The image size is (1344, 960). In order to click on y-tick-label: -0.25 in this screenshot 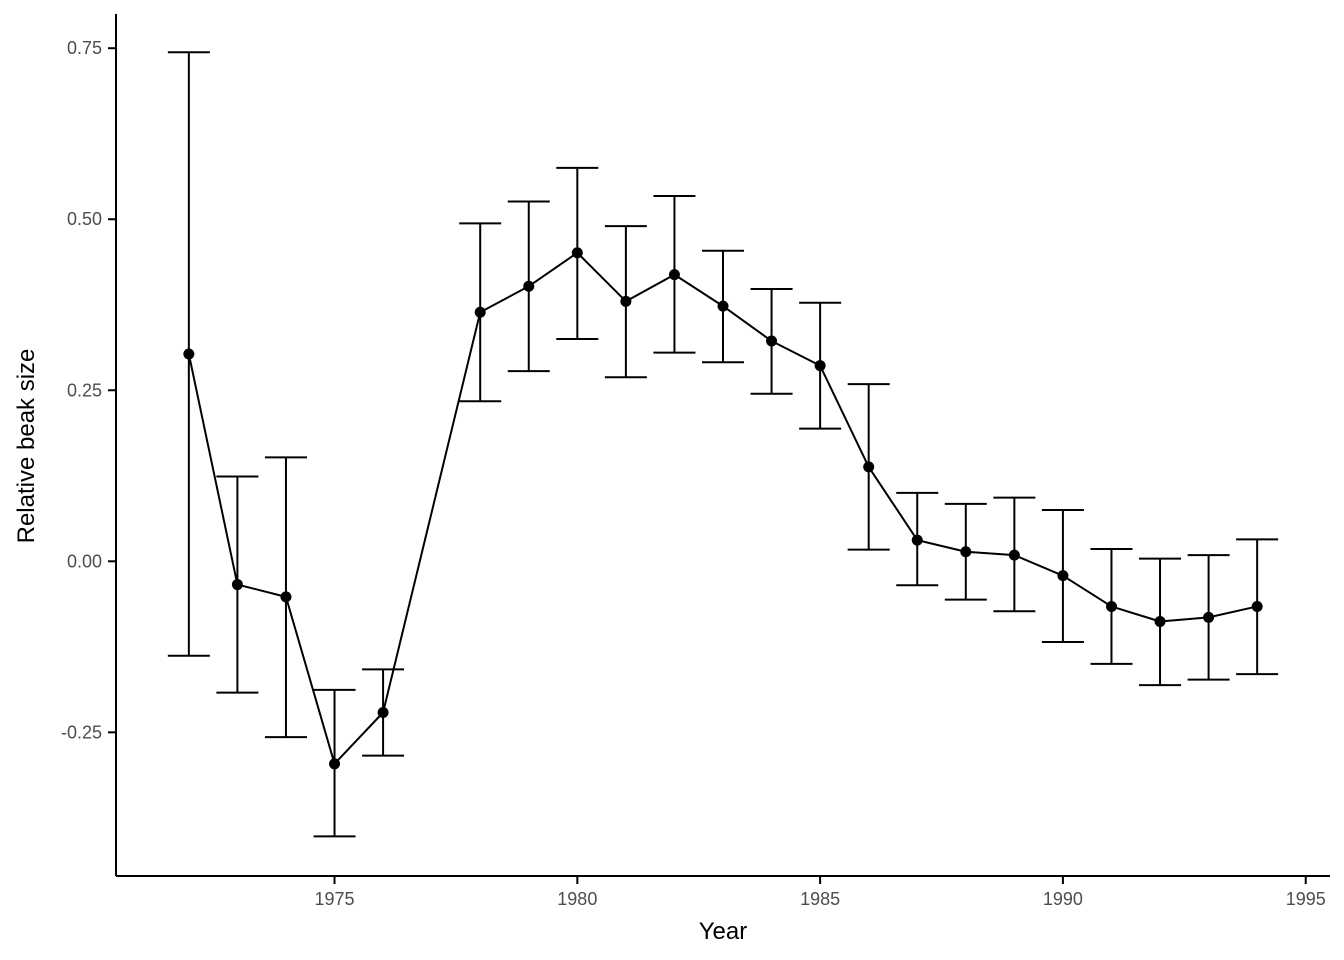, I will do `click(81, 732)`.